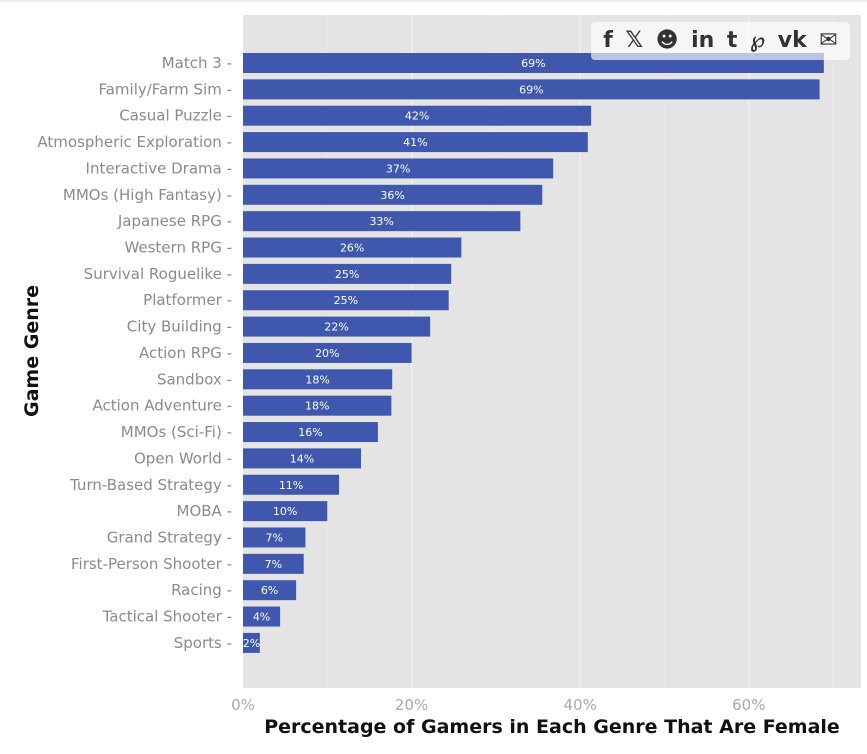 The height and width of the screenshot is (754, 867). What do you see at coordinates (169, 537) in the screenshot?
I see `category-label: Grand Strategy -` at bounding box center [169, 537].